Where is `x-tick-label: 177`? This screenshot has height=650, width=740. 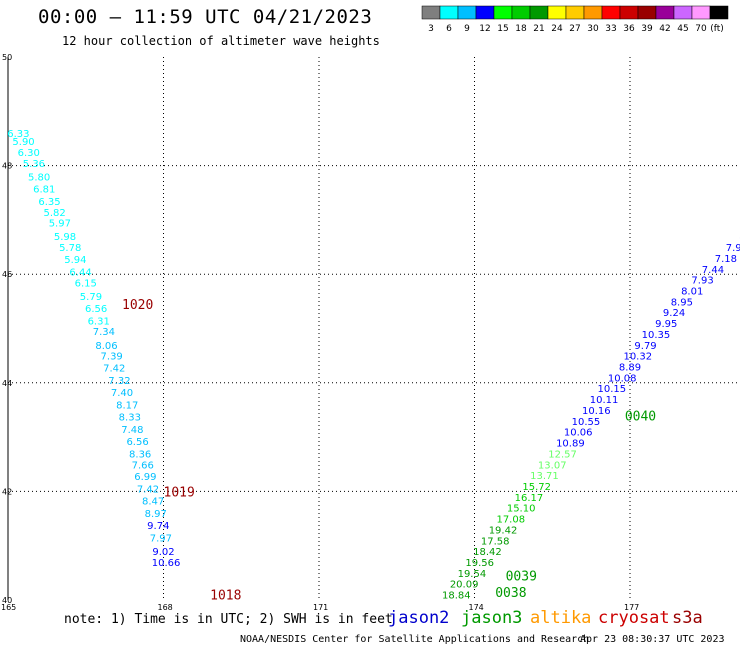
x-tick-label: 177 is located at coordinates (631, 607).